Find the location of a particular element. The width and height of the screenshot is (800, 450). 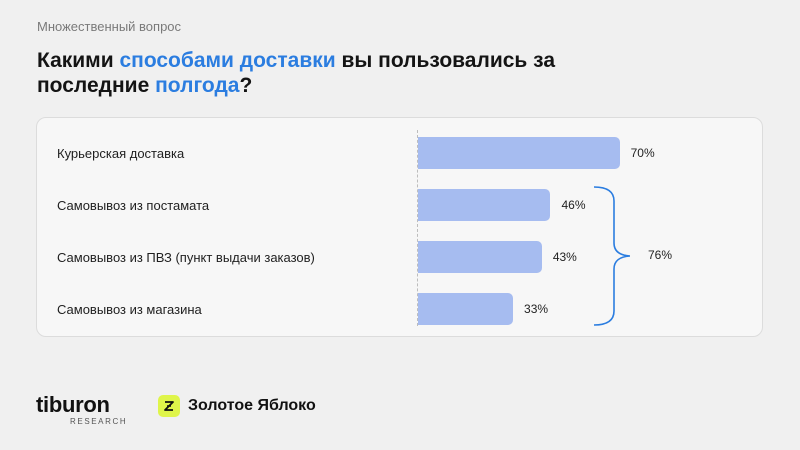

title-text: ? is located at coordinates (246, 85).